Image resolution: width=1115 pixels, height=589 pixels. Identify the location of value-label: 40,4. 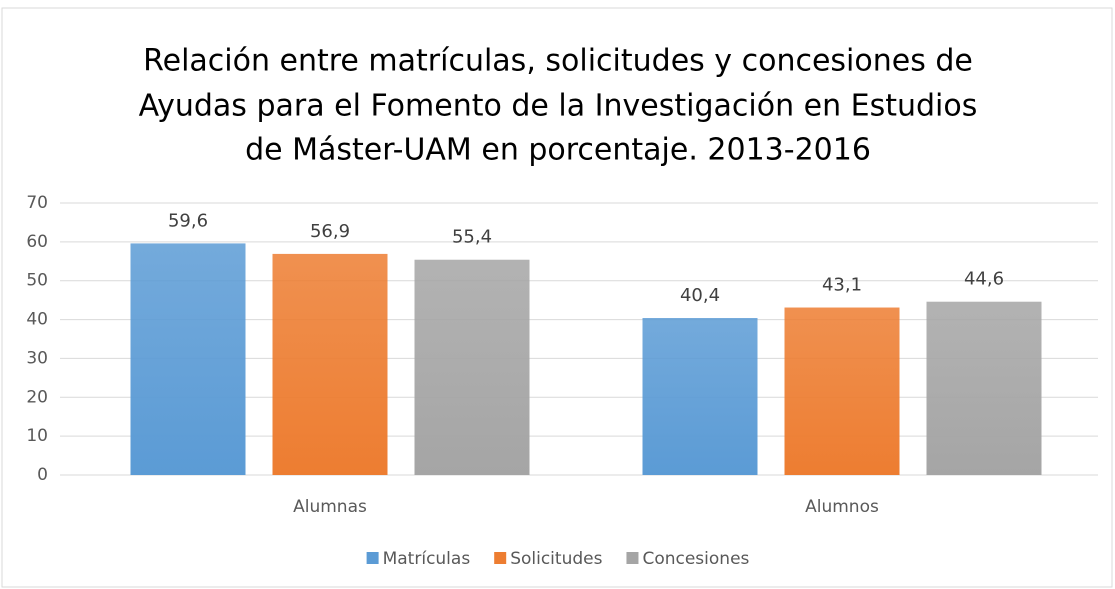
(700, 295).